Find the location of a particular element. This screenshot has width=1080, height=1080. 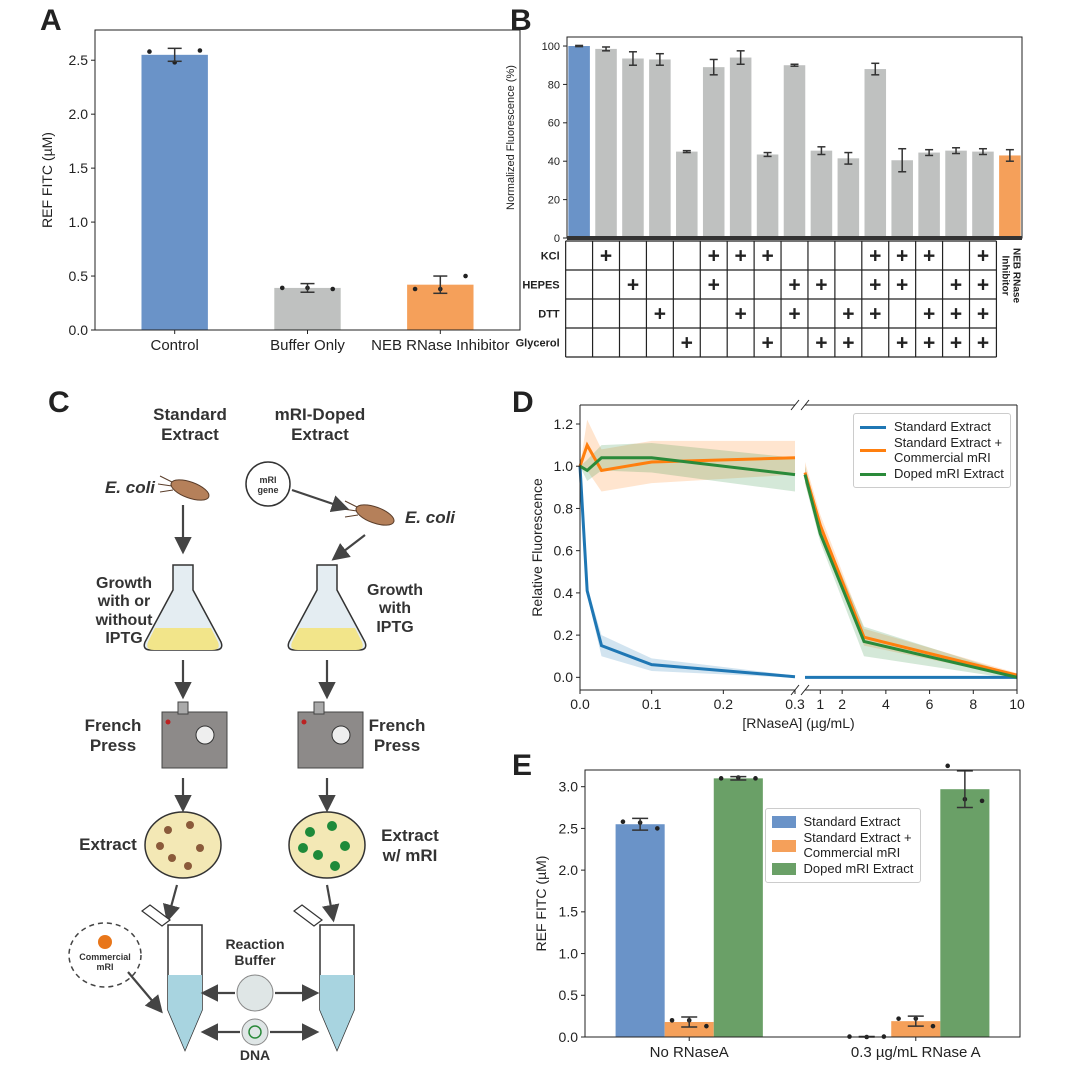

y-tick-label: 1.2 is located at coordinates (564, 424).